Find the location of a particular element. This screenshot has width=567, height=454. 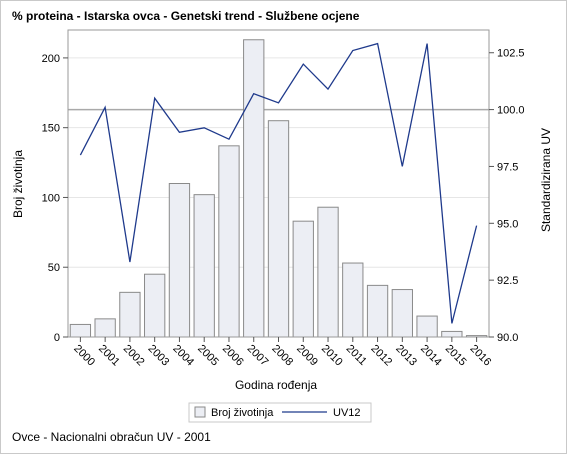

bar-2003 is located at coordinates (155, 305).